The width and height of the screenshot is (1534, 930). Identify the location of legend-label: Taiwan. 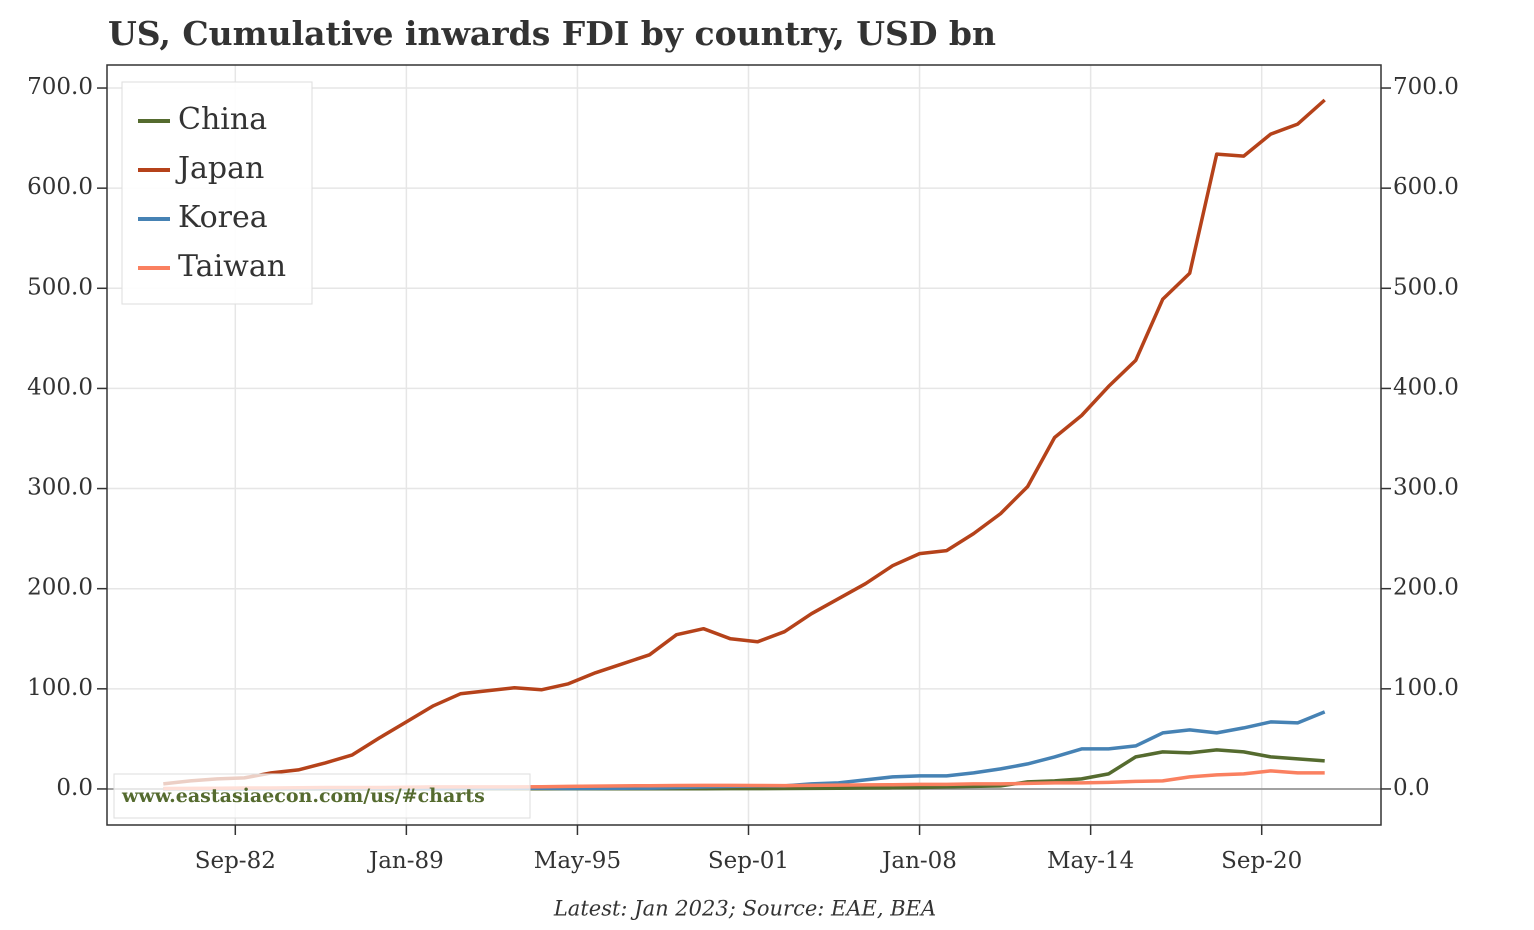
(232, 266).